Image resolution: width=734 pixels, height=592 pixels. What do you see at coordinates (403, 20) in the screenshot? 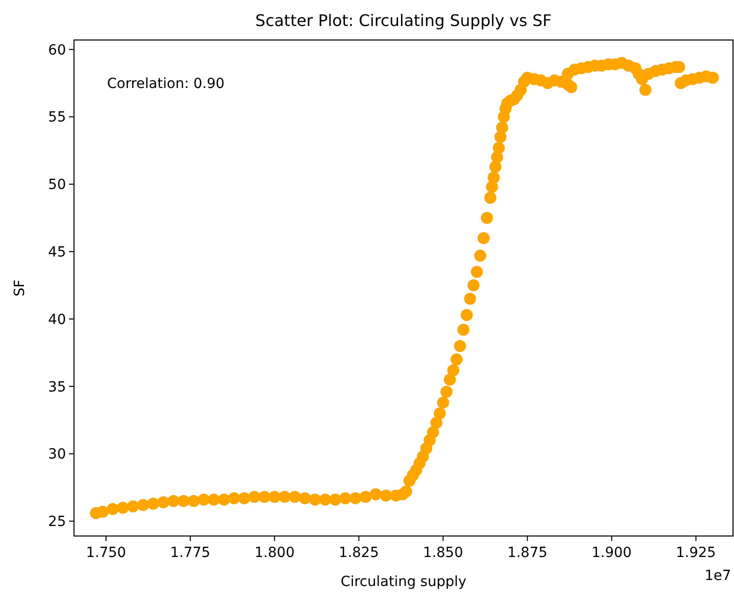
I see `chart-title: Scatter Plot: Circulating Supply vs SF` at bounding box center [403, 20].